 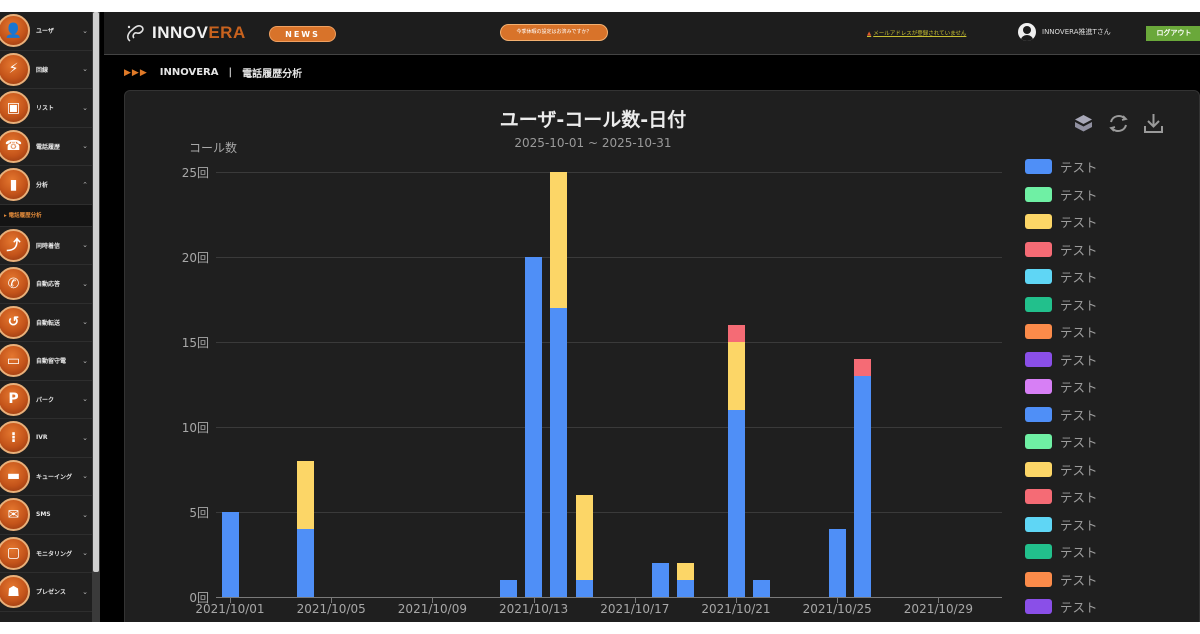 What do you see at coordinates (635, 609) in the screenshot?
I see `x-tick-label: 2021/10/17` at bounding box center [635, 609].